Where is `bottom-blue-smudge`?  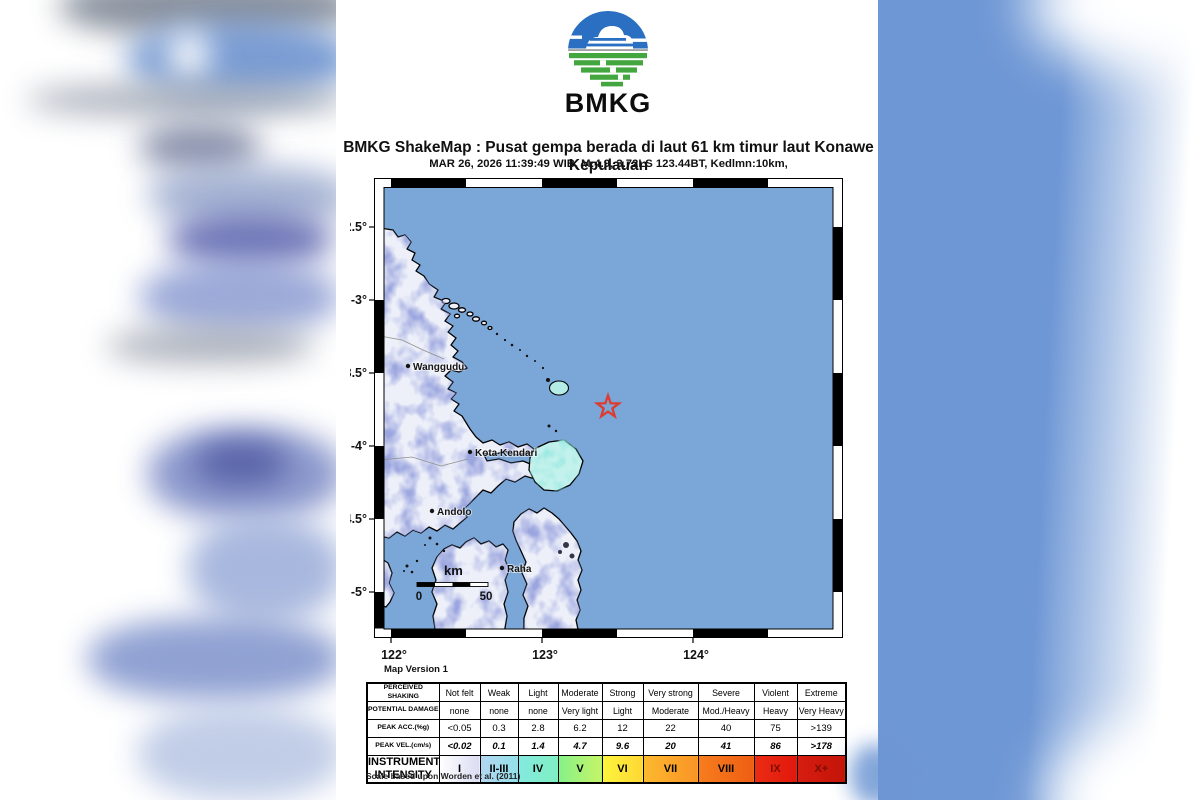
bottom-blue-smudge is located at coordinates (876, 772).